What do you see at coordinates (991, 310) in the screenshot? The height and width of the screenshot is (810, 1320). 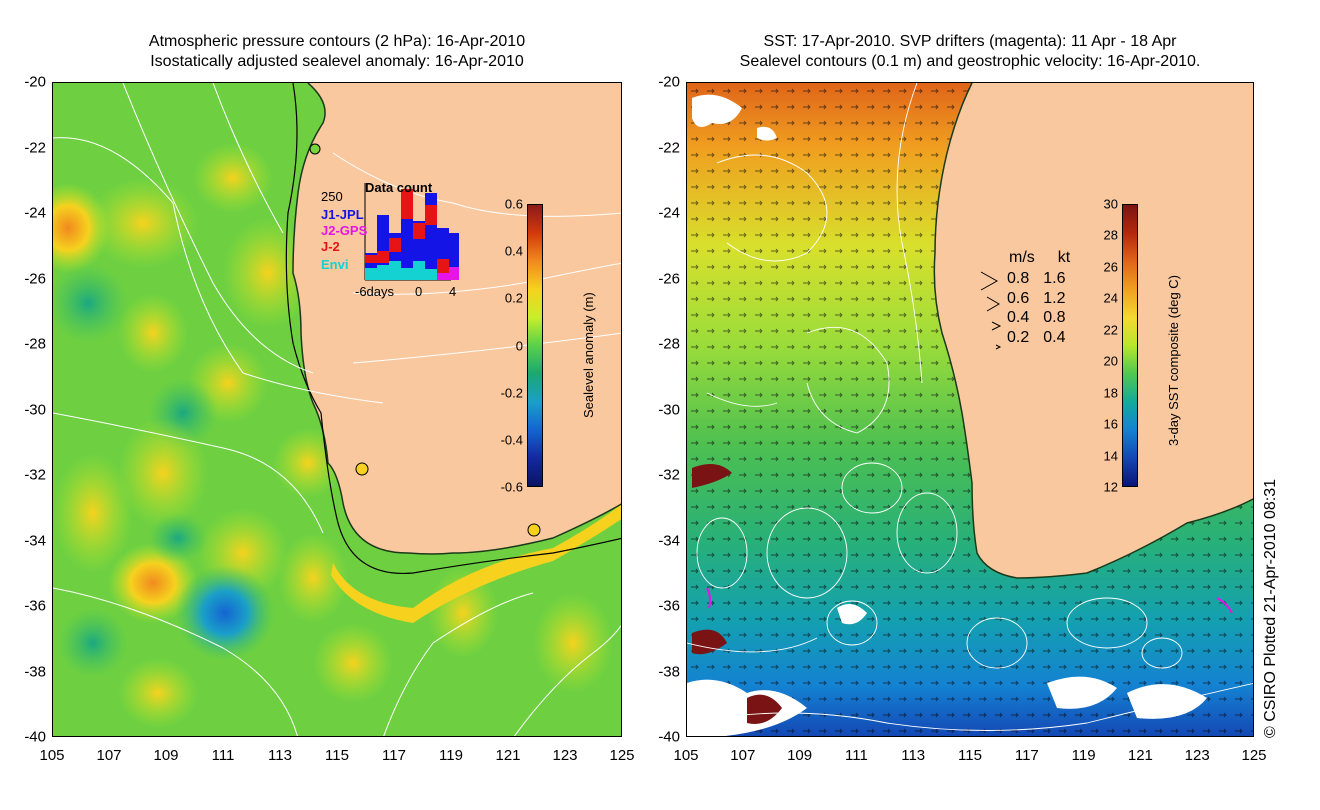 I see `velocity-arrow-icons` at bounding box center [991, 310].